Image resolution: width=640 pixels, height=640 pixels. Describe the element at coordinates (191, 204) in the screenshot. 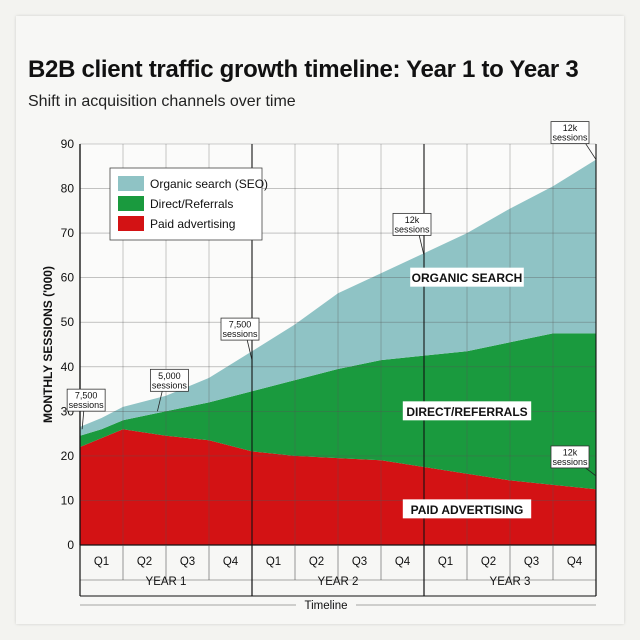

I see `legend-label: Direct/Referrals` at that location.